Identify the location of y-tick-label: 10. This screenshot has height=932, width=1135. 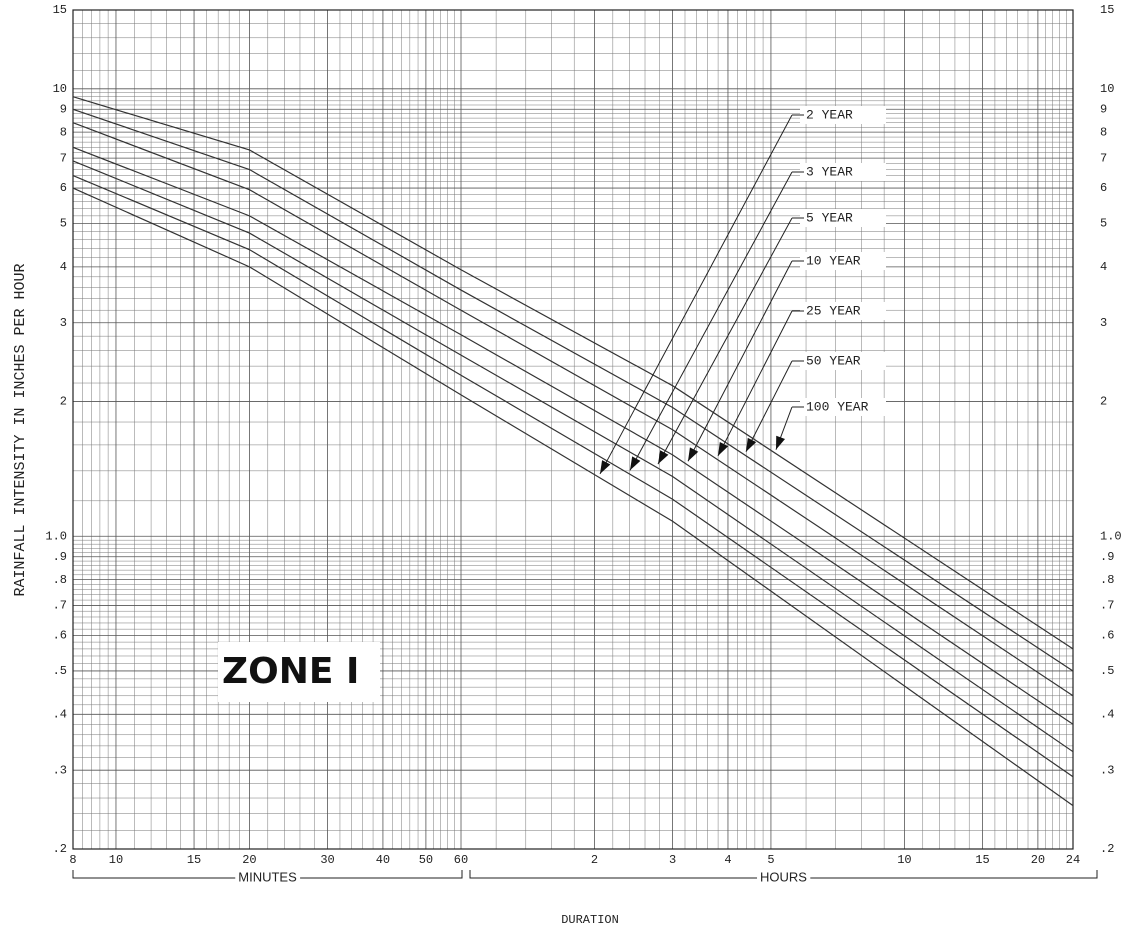
(60, 89).